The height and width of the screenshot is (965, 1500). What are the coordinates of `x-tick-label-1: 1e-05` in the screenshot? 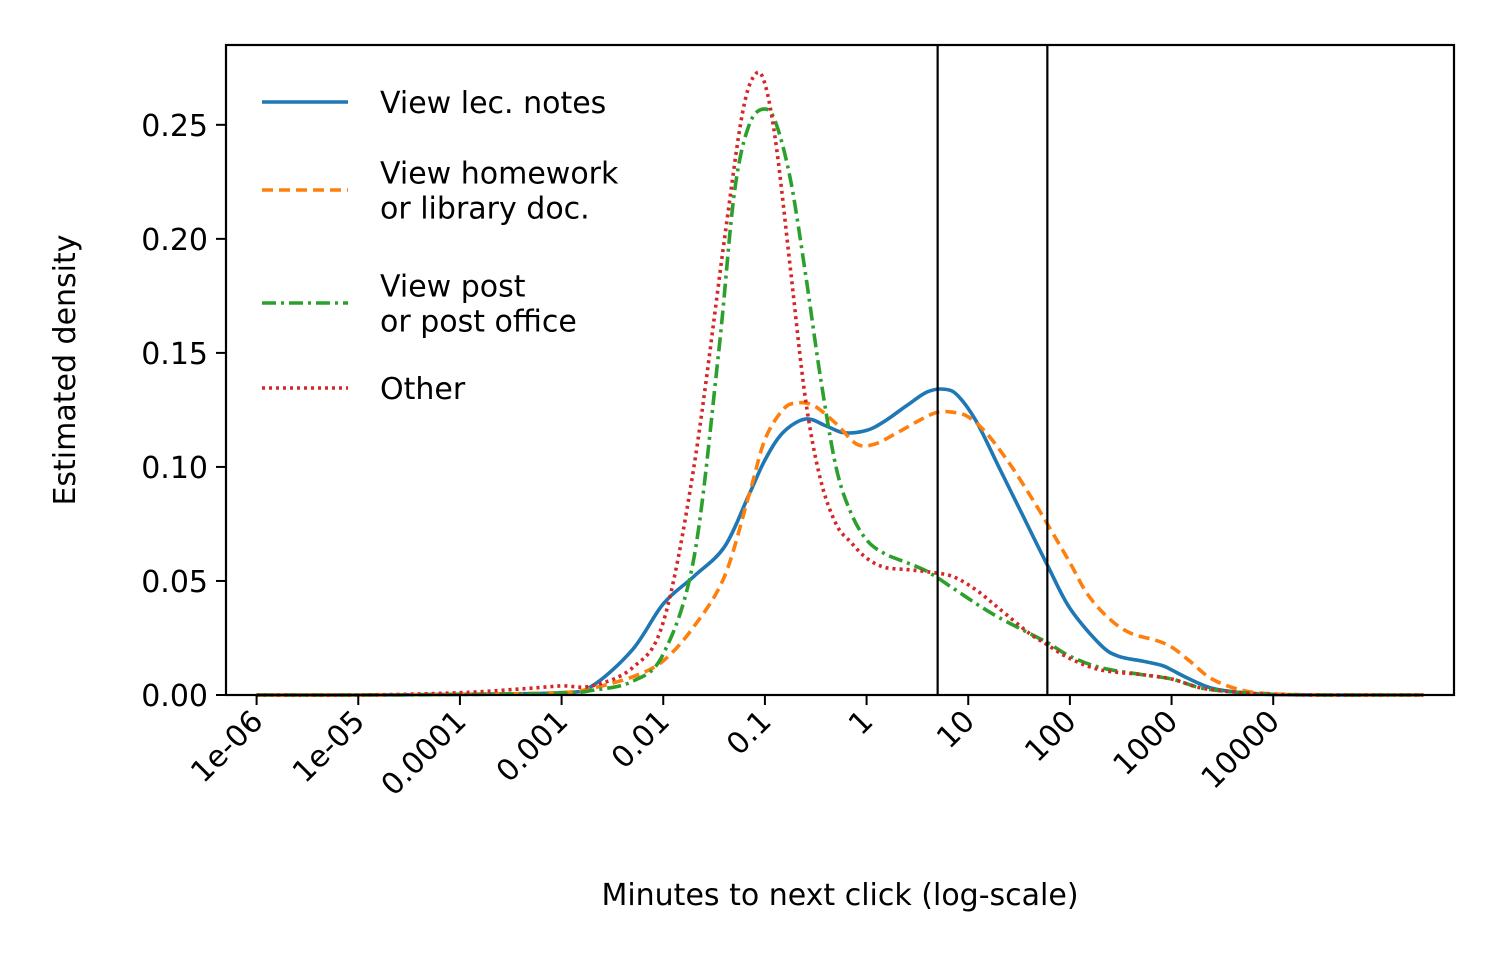 It's located at (329, 747).